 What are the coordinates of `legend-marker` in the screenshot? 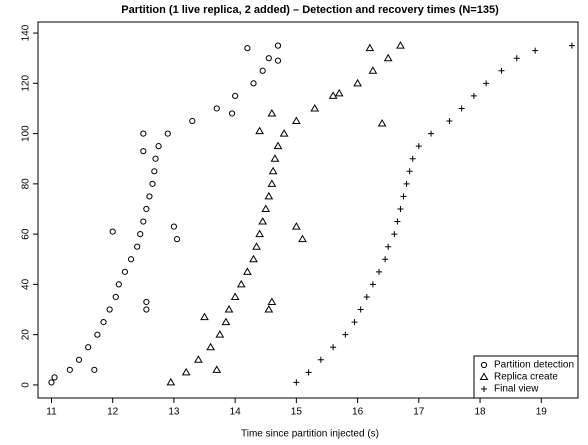 It's located at (484, 365).